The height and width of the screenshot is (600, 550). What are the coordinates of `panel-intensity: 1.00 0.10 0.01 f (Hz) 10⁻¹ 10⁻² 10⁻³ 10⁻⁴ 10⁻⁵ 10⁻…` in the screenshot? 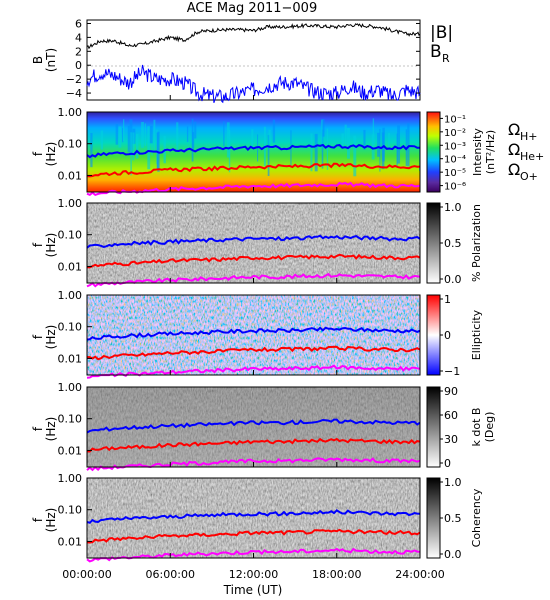 It's located at (264, 151).